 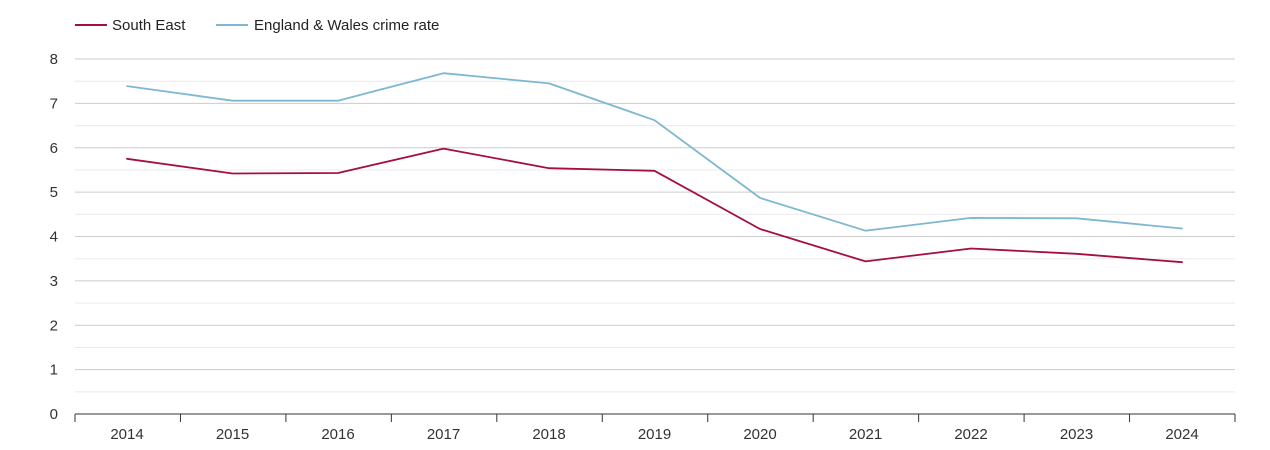 I want to click on legend-item-england-wales: England & Wales crime rate, so click(x=327, y=25).